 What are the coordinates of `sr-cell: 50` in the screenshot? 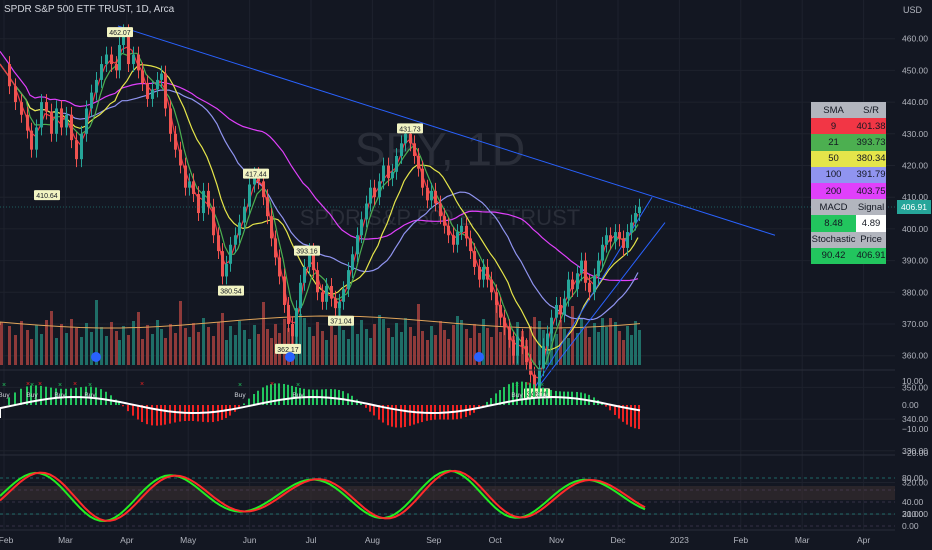 It's located at (834, 158).